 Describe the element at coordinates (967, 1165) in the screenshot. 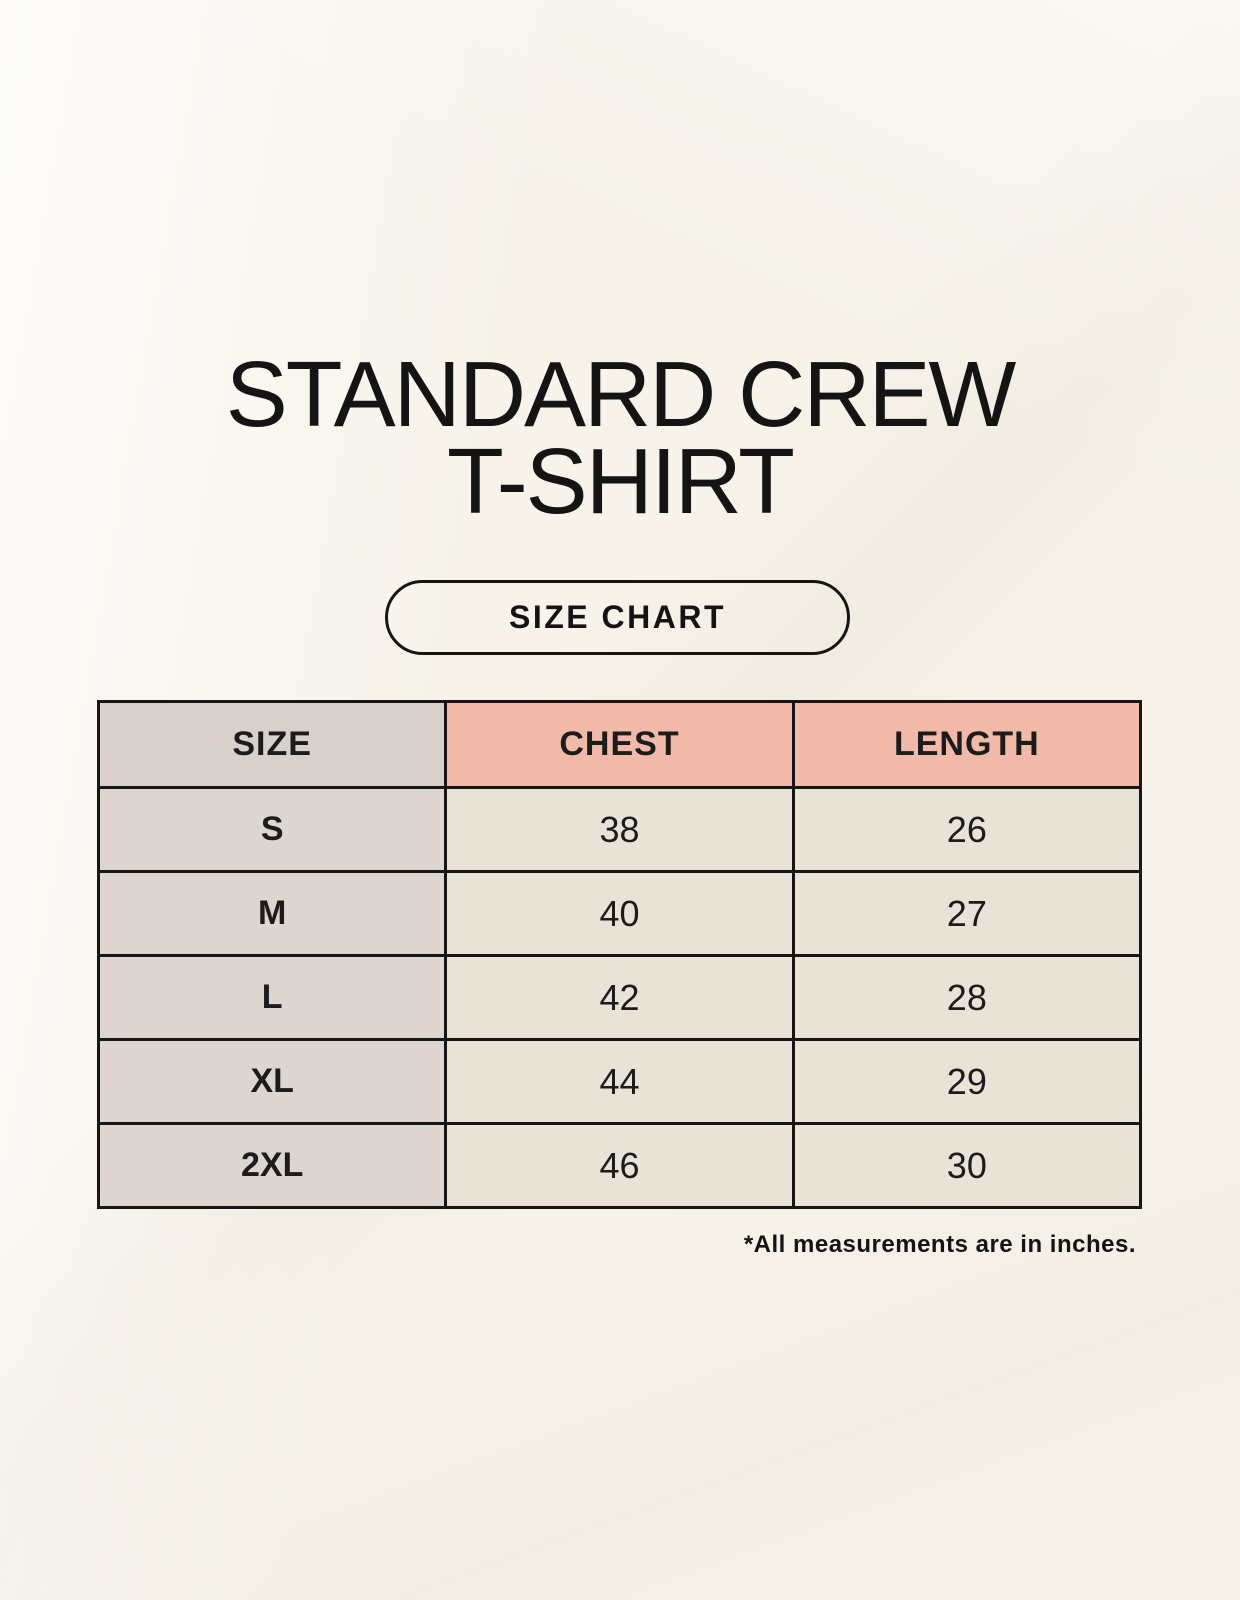

I see `length-value: 30` at that location.